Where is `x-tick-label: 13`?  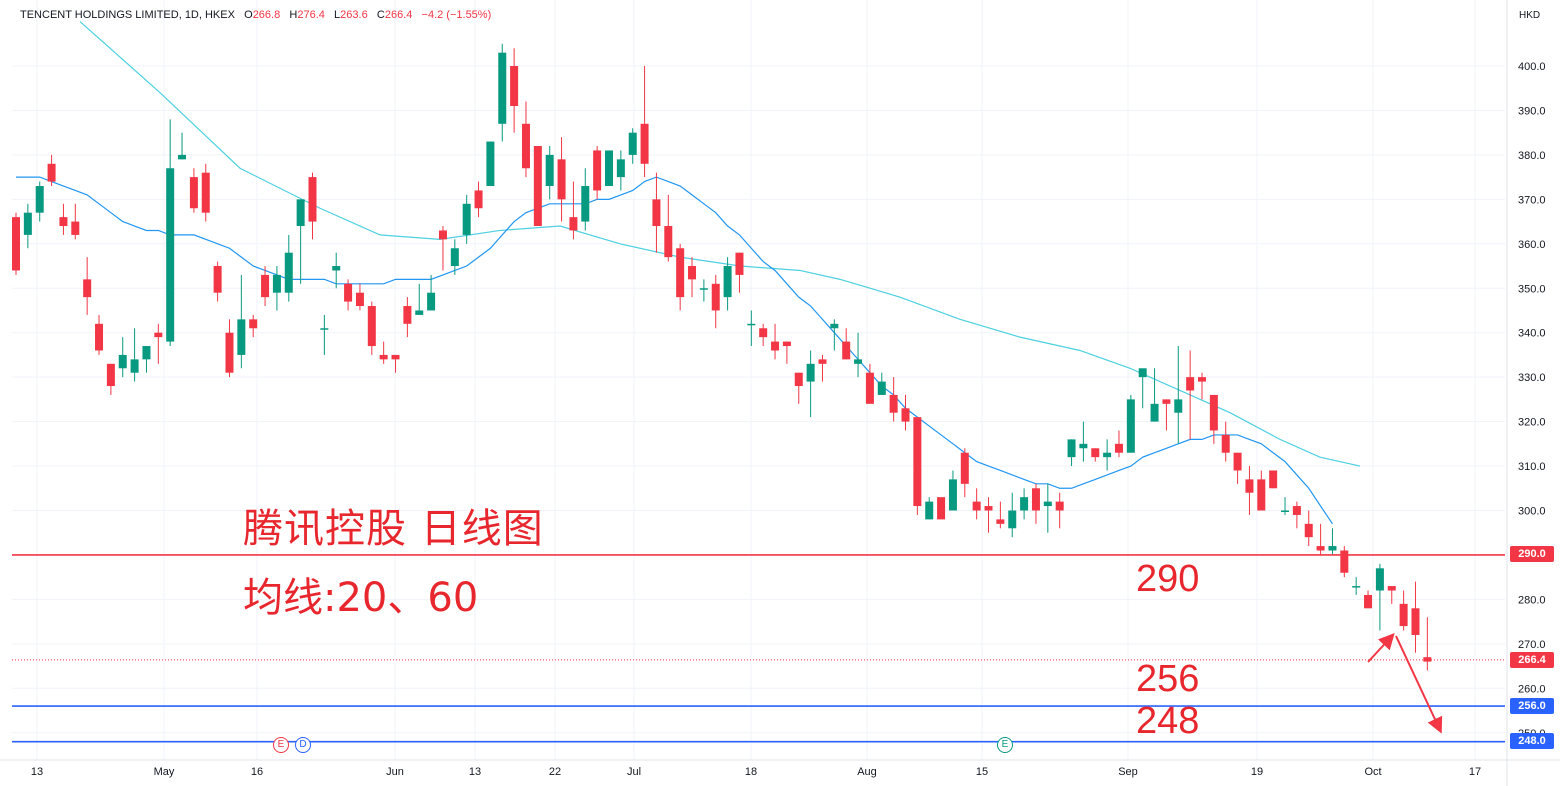 x-tick-label: 13 is located at coordinates (37, 772).